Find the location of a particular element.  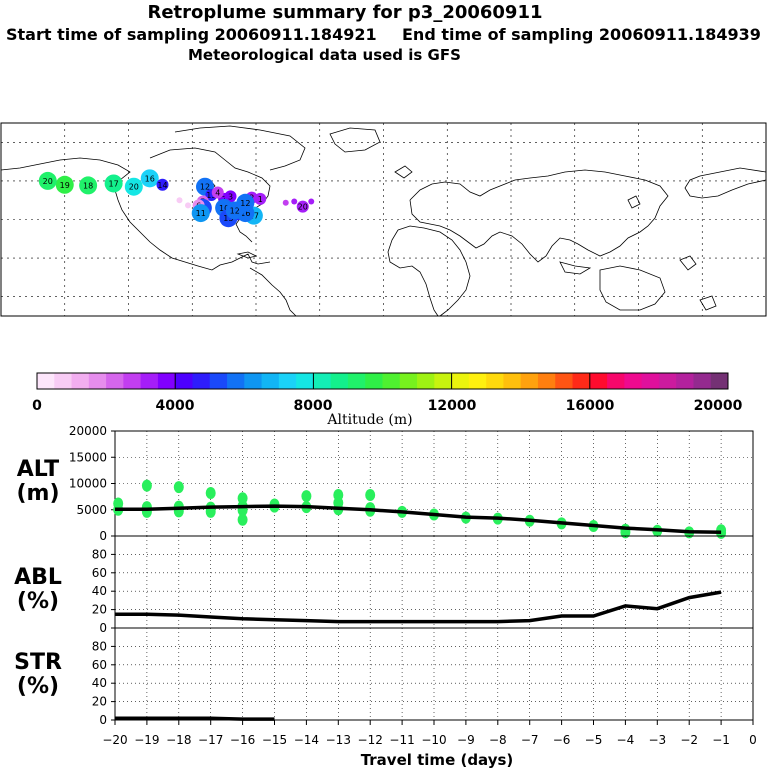

x-tick-label: −19 is located at coordinates (146, 740).